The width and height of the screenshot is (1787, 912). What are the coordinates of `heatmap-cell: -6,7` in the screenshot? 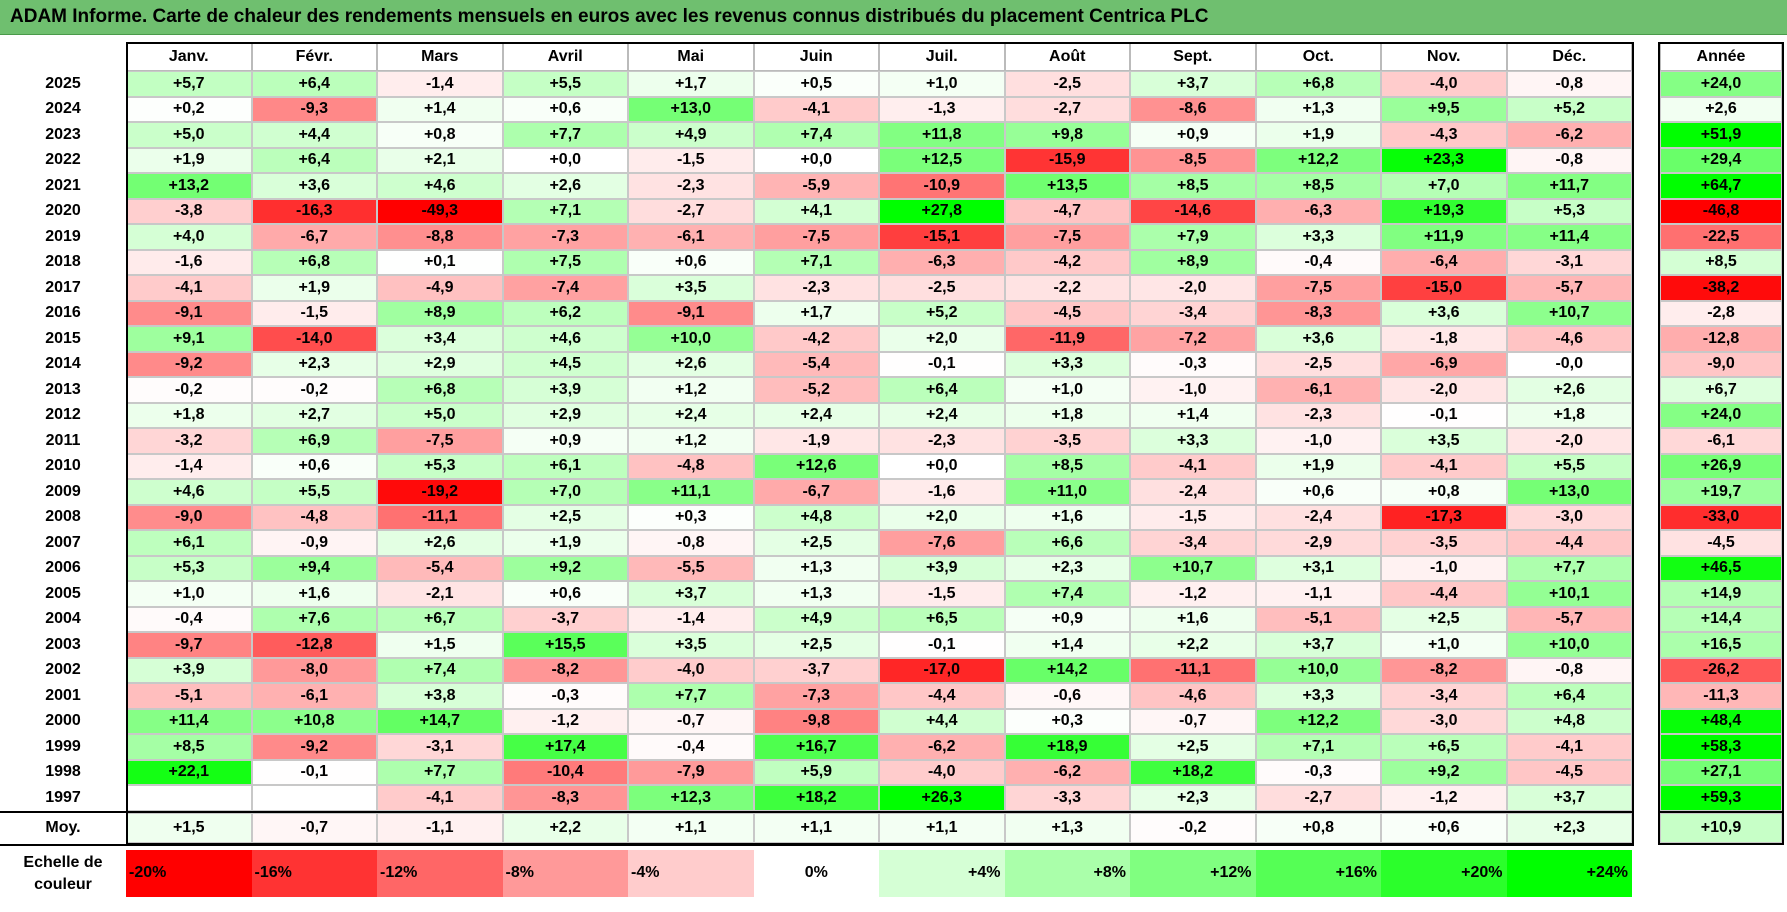 It's located at (314, 237).